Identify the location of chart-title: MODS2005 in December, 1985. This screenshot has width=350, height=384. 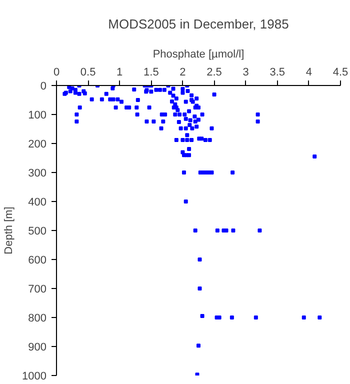
(198, 24).